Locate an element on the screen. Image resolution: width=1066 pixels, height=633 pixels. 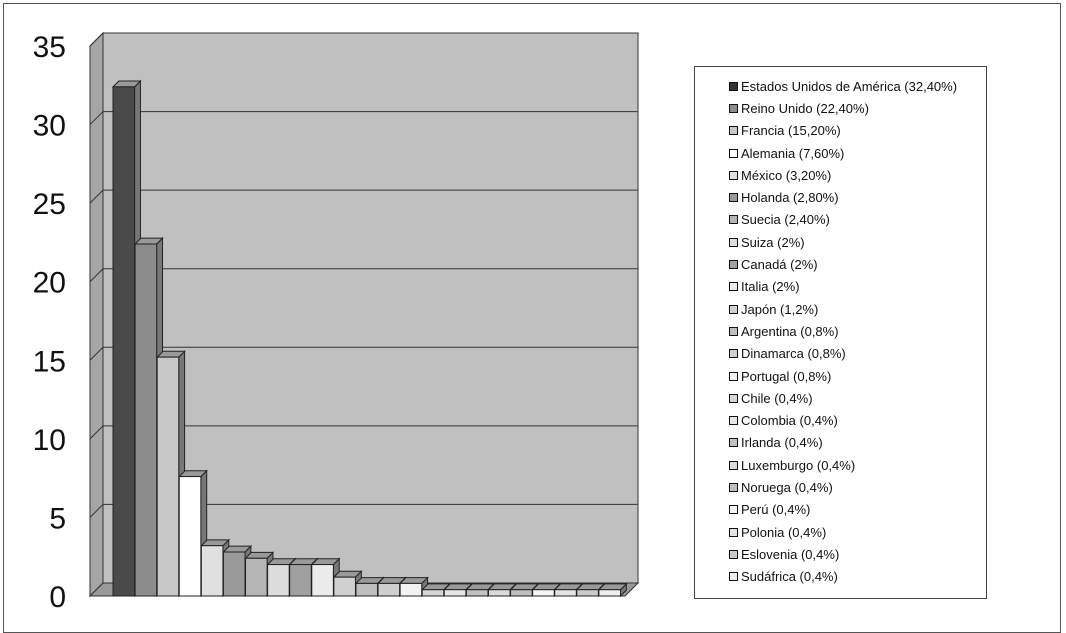
y-tick-label: 5 is located at coordinates (57, 518).